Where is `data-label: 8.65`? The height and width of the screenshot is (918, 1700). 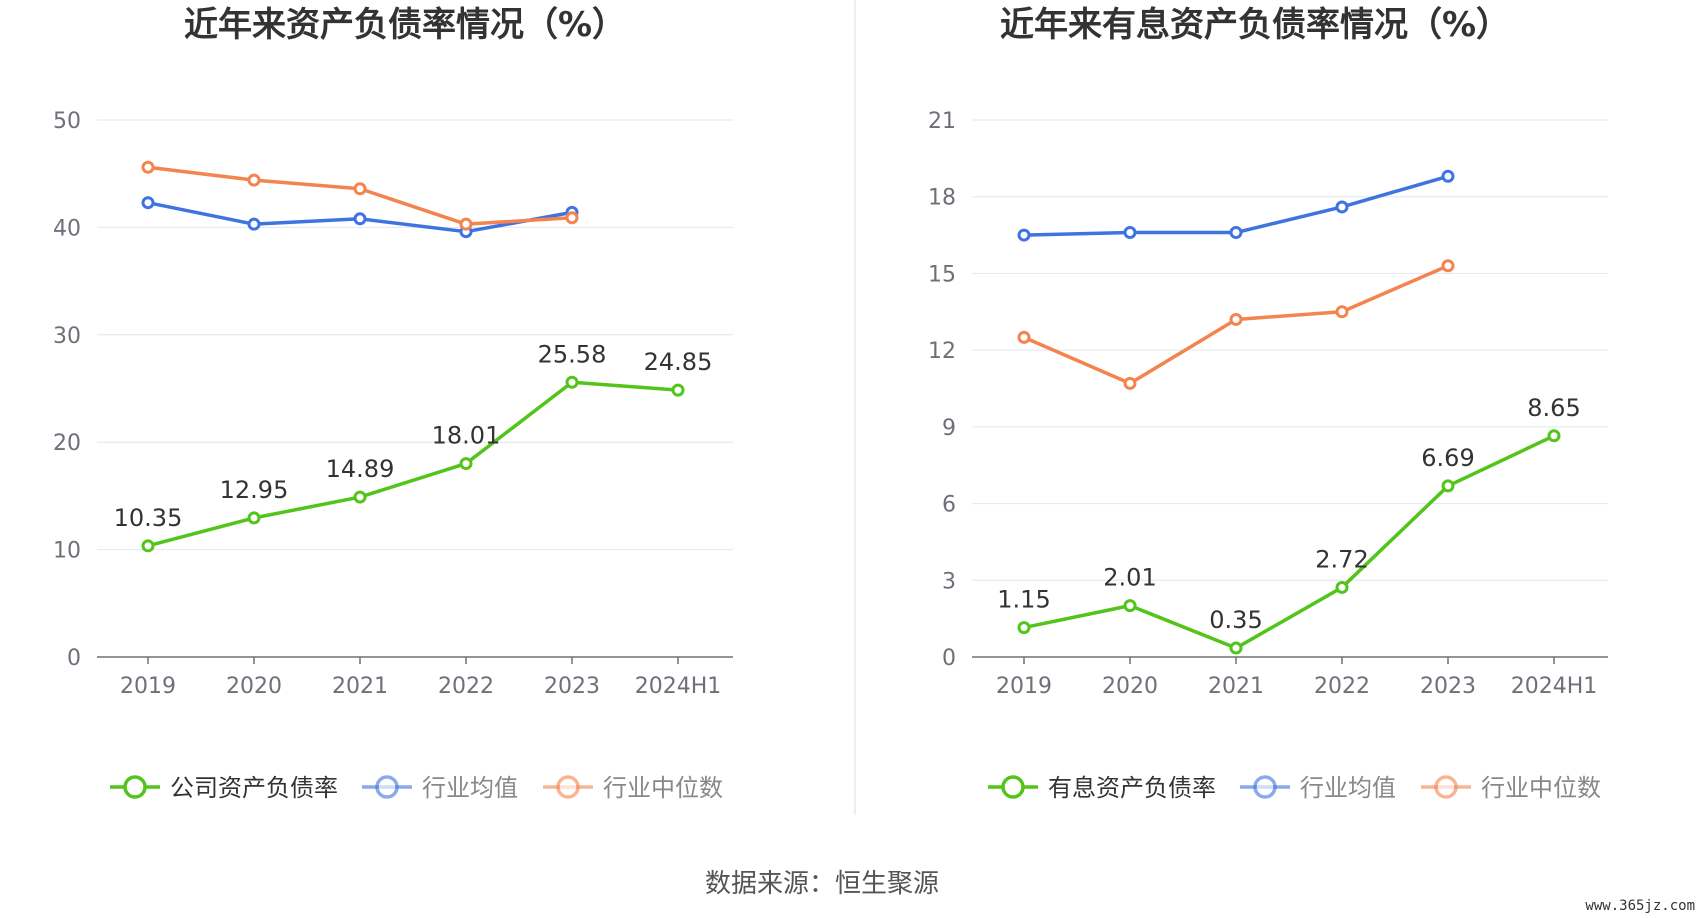 data-label: 8.65 is located at coordinates (1553, 408).